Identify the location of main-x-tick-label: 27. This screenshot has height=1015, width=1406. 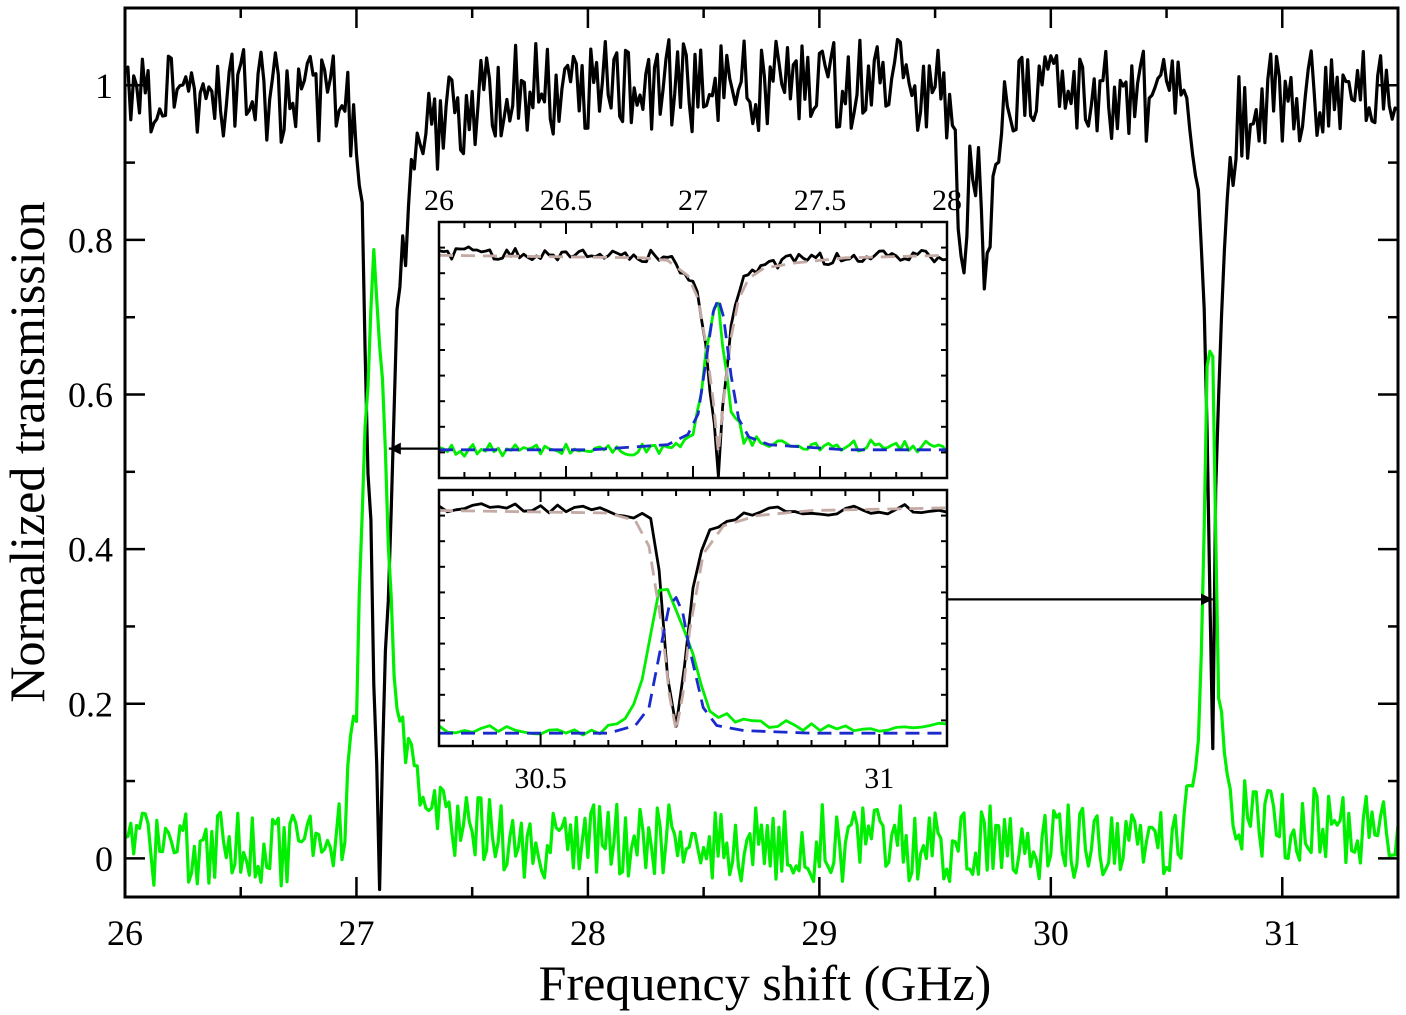
(356, 933).